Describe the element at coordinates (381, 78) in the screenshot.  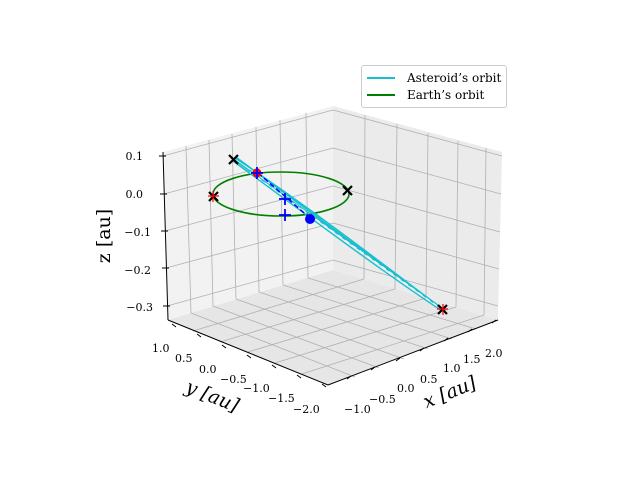
I see `asteroid-line-swatch-icon` at that location.